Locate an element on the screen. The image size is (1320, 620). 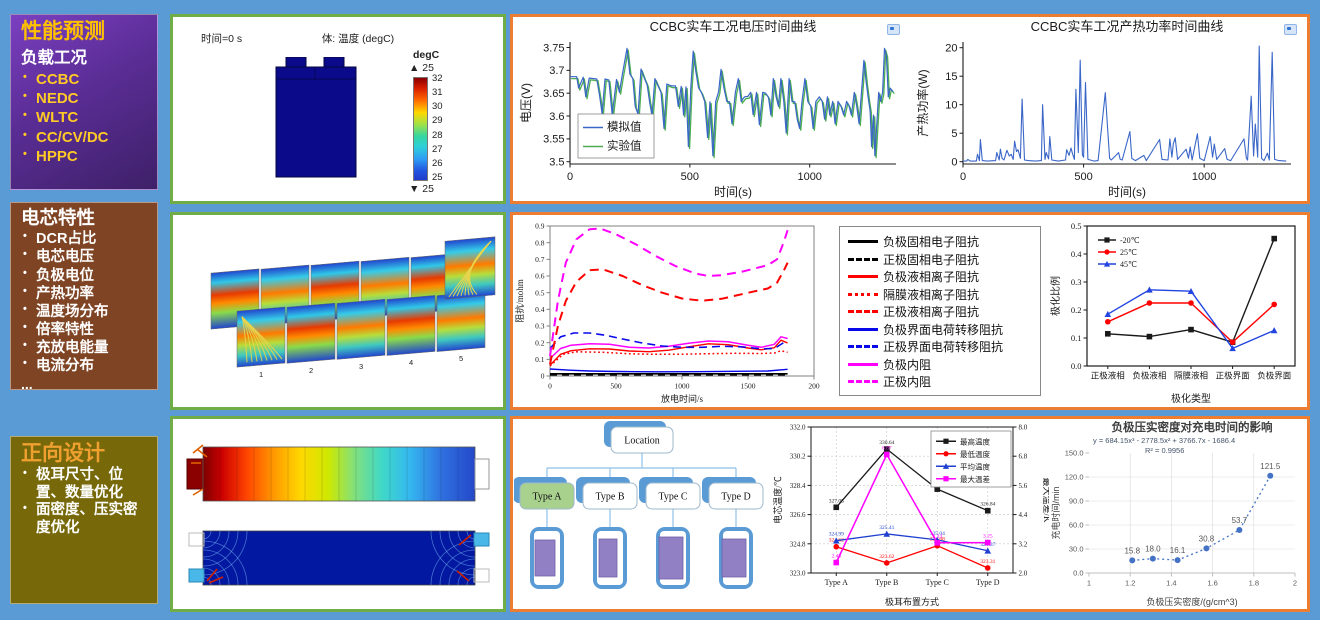
svg-text: 2.43 is located at coordinates (836, 557).